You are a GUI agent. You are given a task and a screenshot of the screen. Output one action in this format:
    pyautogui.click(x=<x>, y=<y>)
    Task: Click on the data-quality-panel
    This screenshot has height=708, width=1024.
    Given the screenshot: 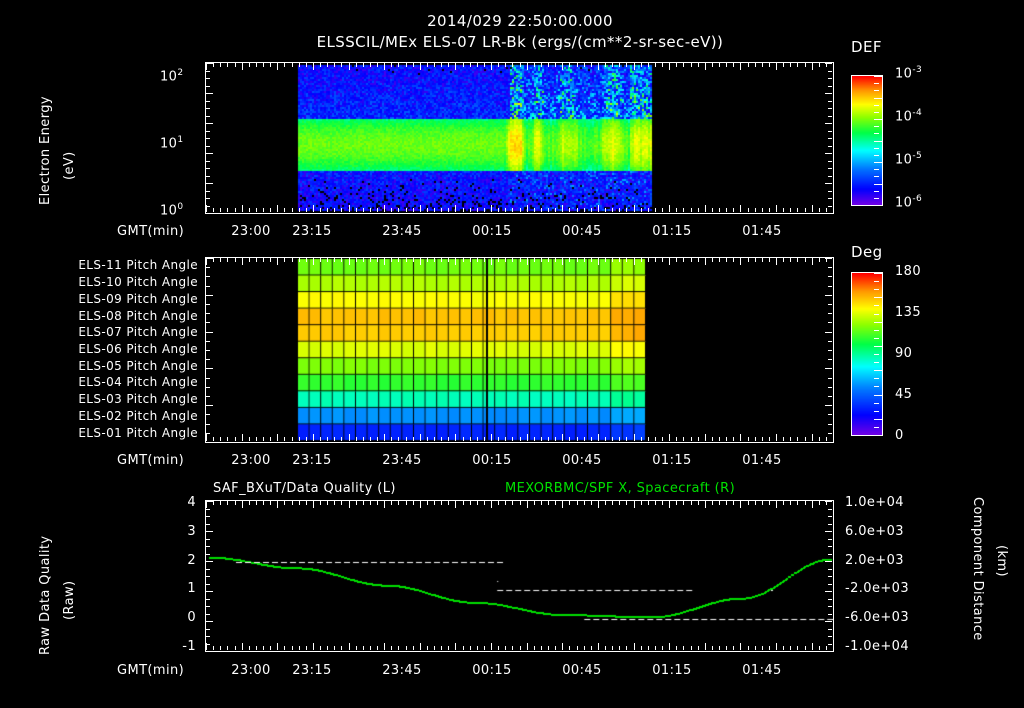 What is the action you would take?
    pyautogui.click(x=519, y=576)
    